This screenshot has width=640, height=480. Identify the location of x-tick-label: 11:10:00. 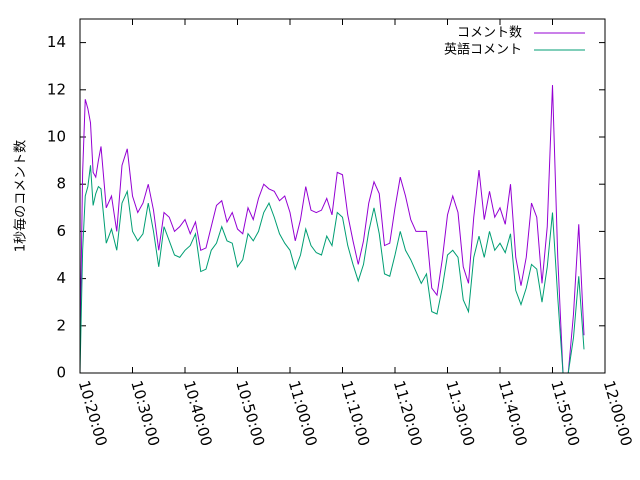
(355, 413).